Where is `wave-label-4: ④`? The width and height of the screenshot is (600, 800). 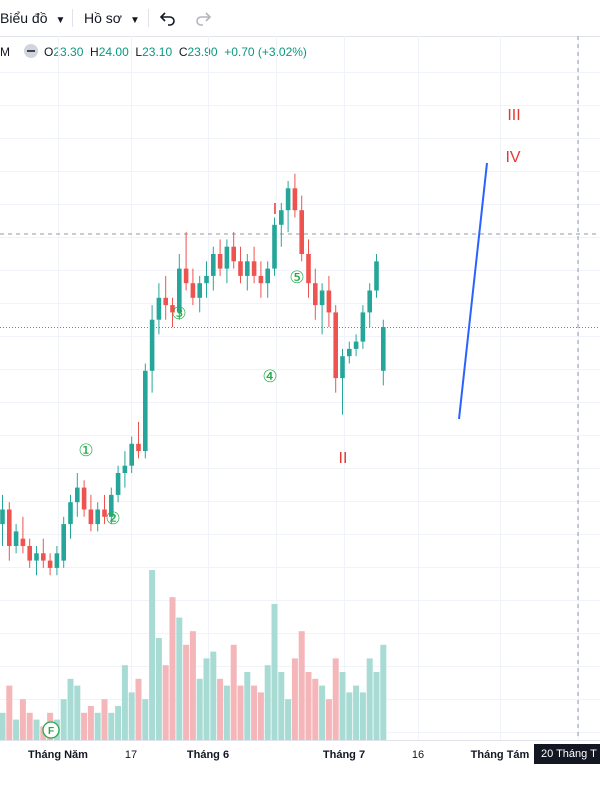
wave-label-4: ④ is located at coordinates (269, 376).